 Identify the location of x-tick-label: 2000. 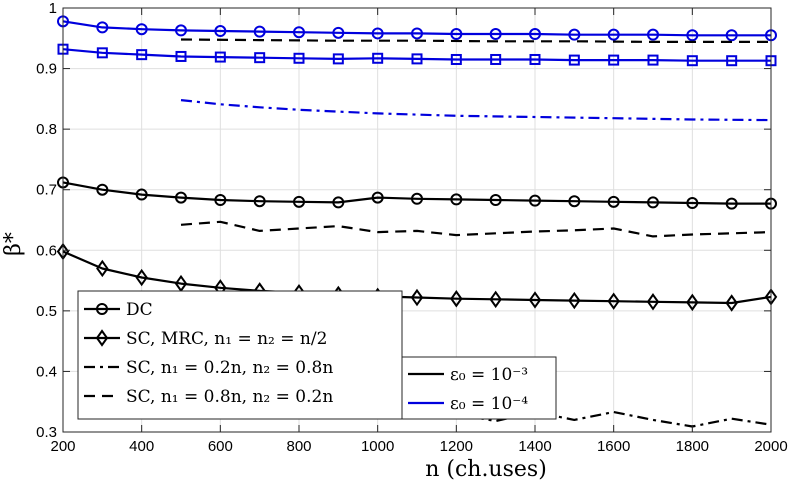
(770, 446).